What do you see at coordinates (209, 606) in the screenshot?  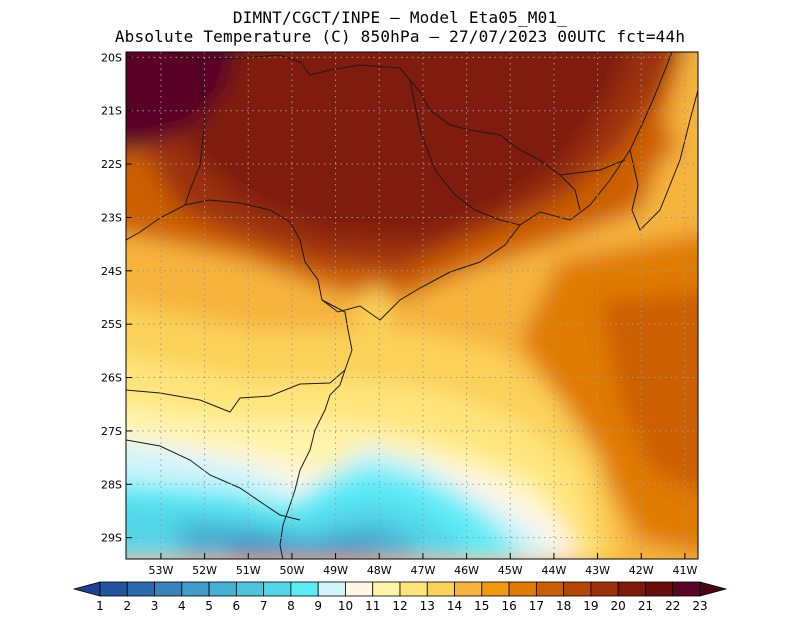 I see `colorbar-label: 5` at bounding box center [209, 606].